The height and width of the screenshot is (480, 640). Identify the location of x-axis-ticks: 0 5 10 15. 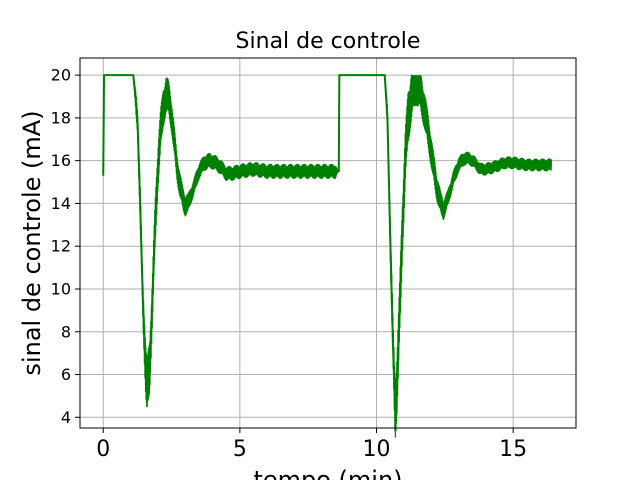
(311, 445).